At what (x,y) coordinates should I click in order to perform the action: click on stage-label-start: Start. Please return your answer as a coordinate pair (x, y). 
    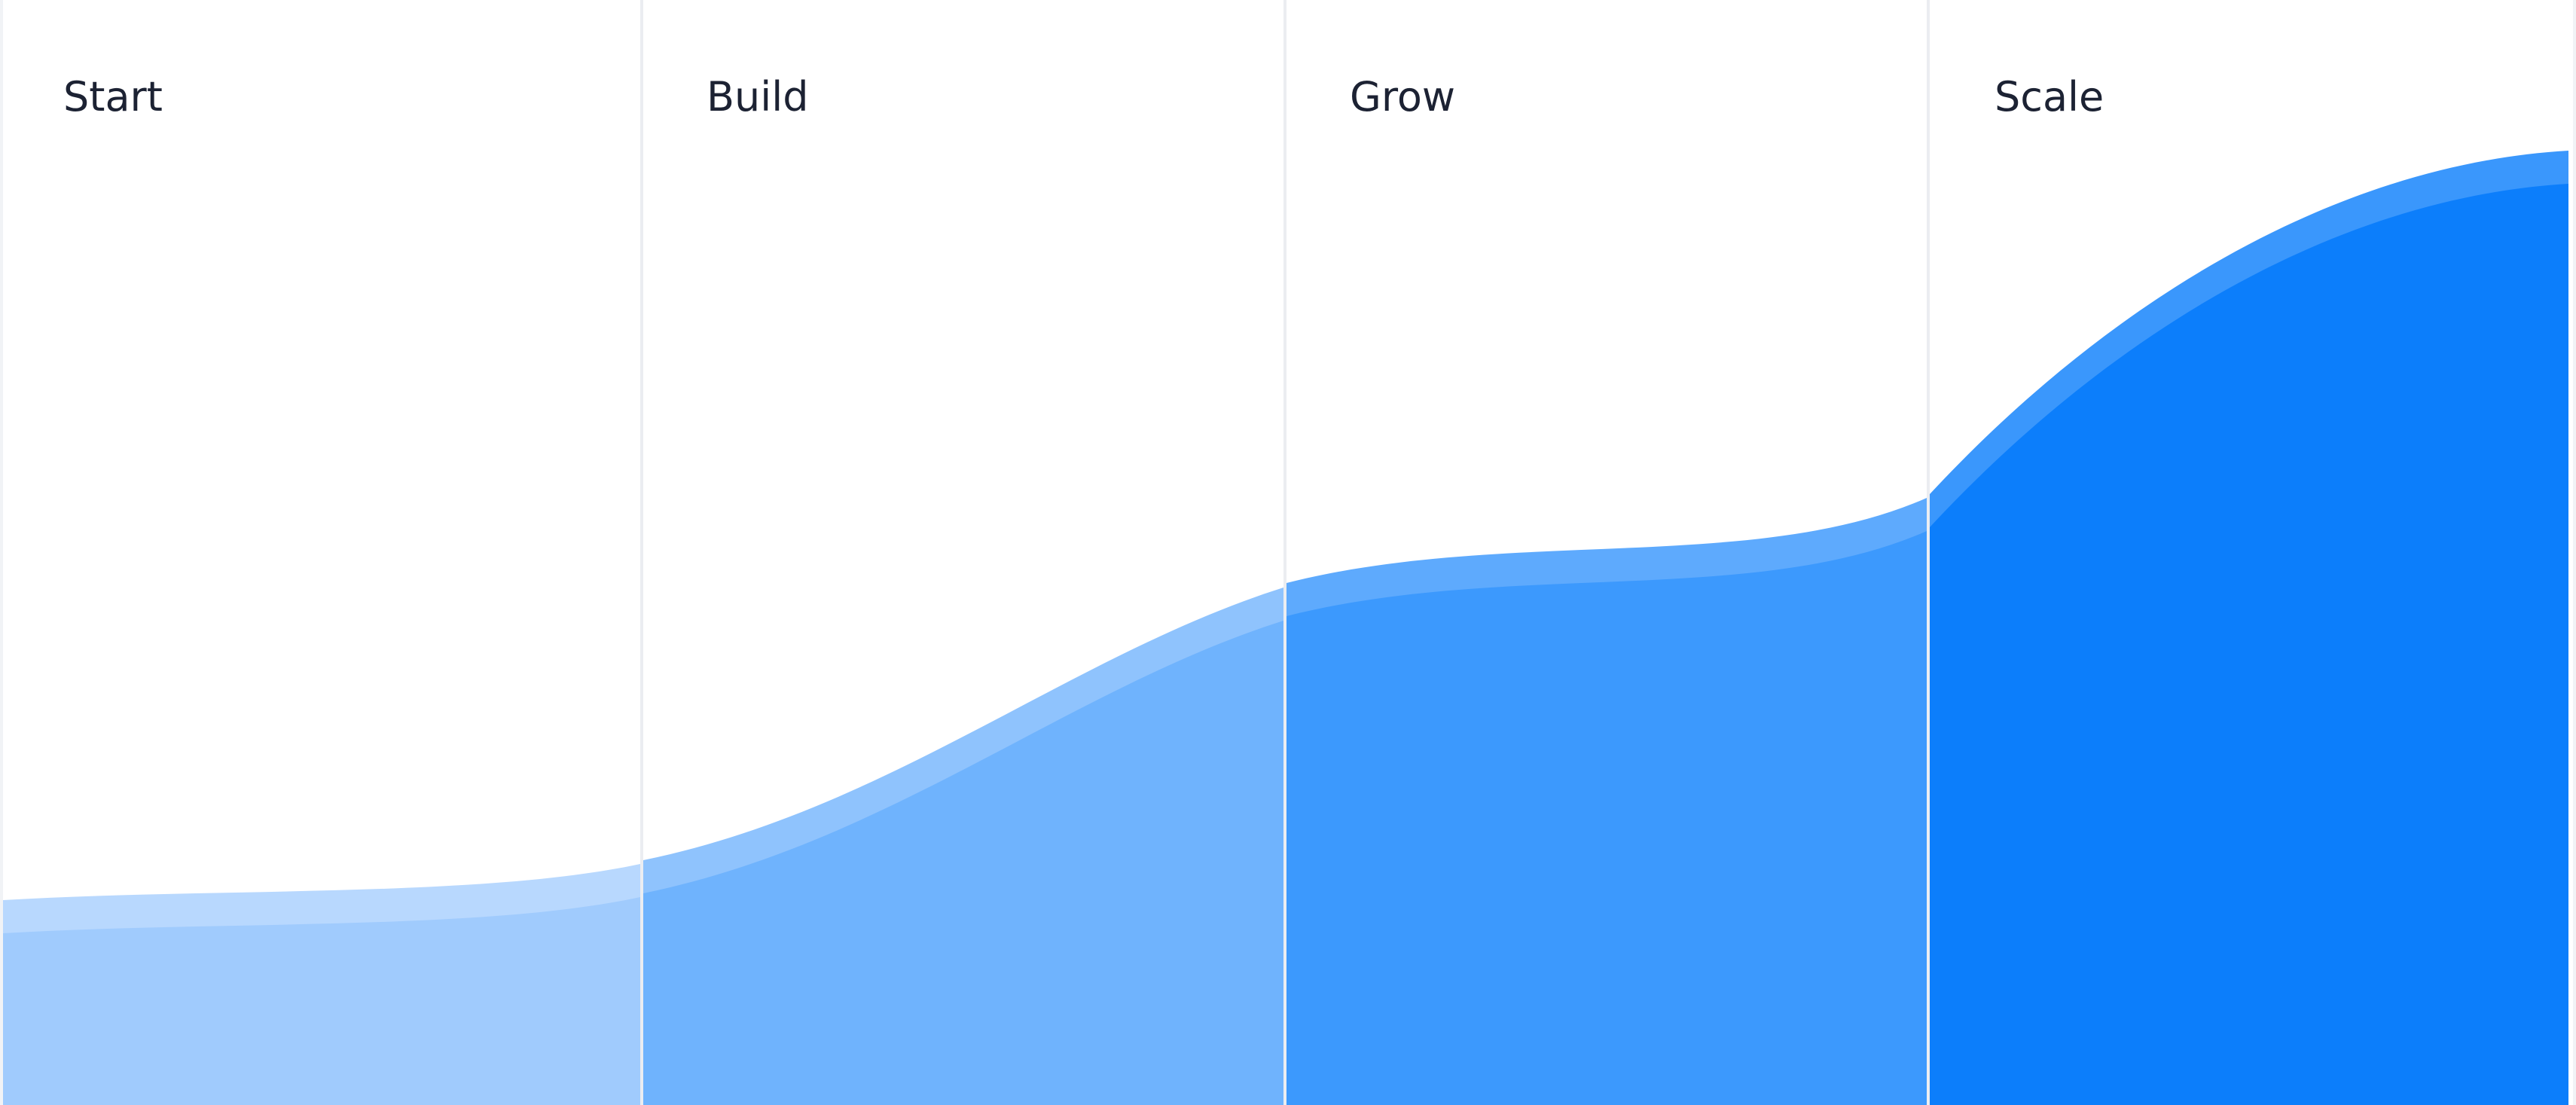
    Looking at the image, I should click on (113, 97).